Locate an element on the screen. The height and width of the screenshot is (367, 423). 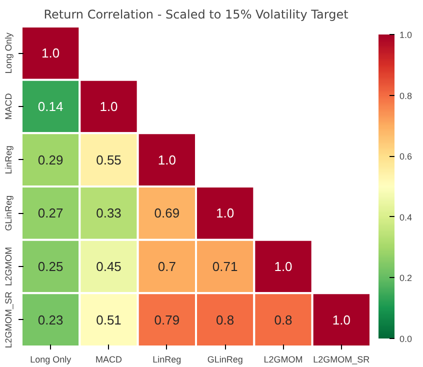
color-bar-label: 0.8 is located at coordinates (406, 95).